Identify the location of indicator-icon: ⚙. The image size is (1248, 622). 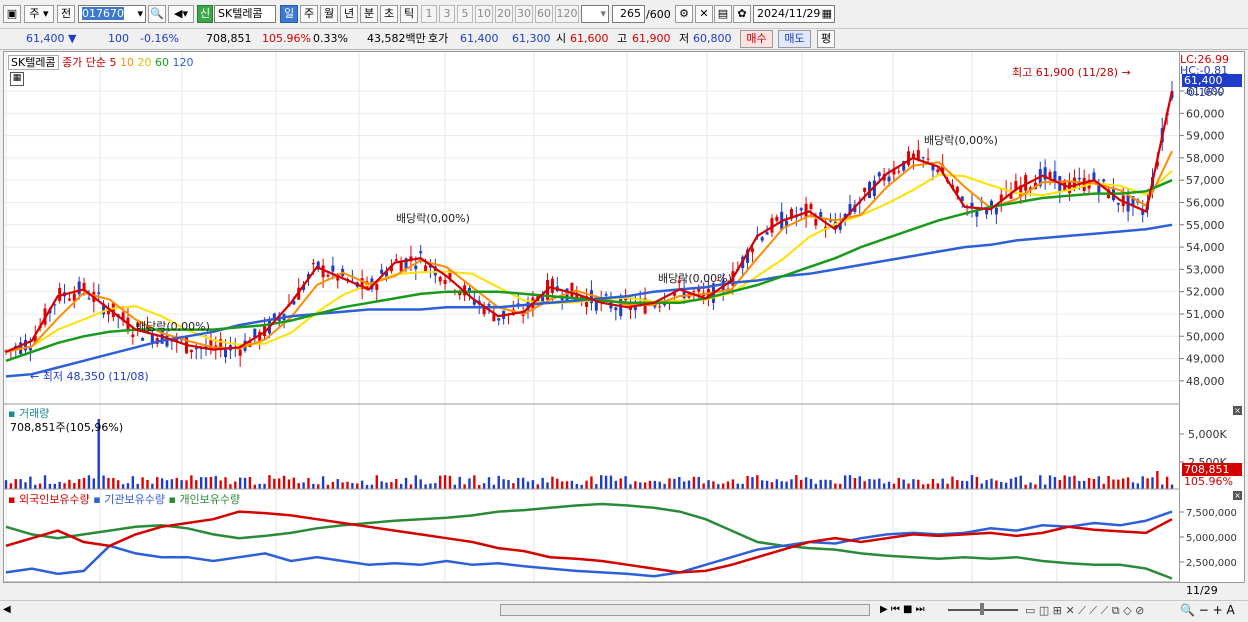
(684, 14).